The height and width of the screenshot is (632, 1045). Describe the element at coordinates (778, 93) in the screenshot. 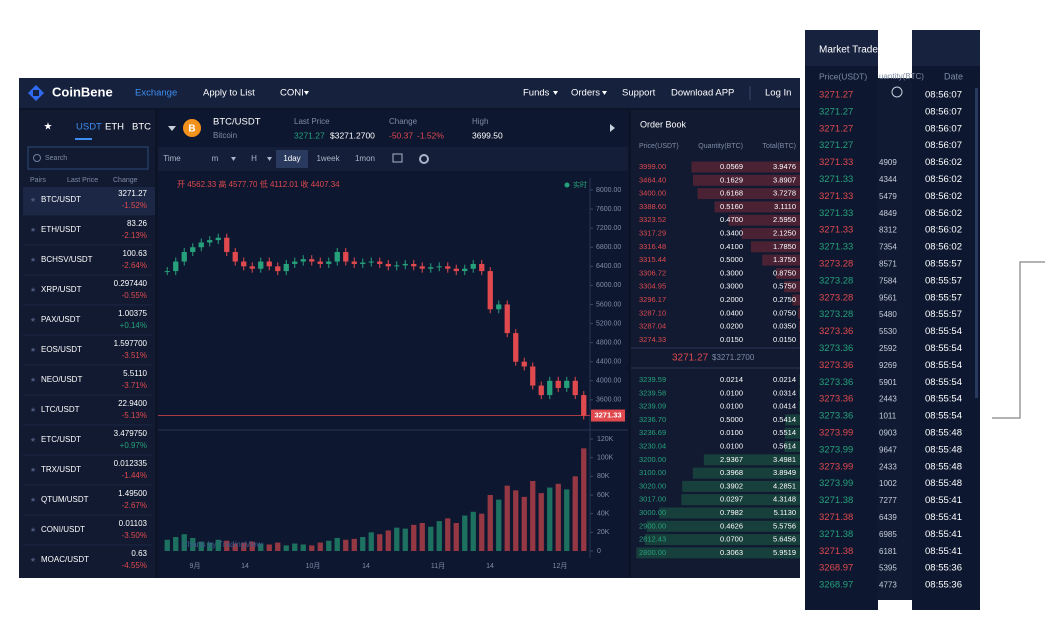

I see `nav-link: Log In` at that location.